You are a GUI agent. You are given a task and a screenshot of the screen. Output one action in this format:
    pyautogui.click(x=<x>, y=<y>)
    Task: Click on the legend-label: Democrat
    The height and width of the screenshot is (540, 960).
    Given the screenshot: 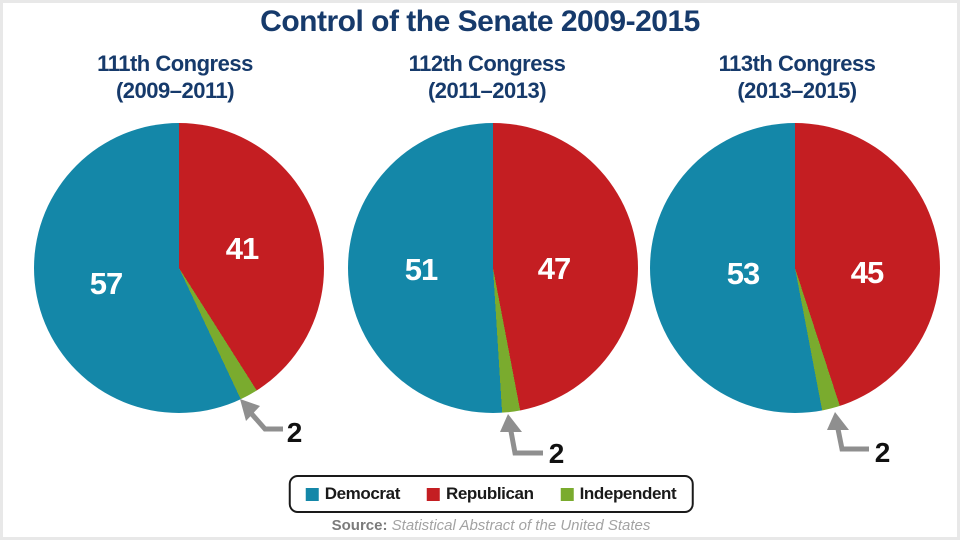 What is the action you would take?
    pyautogui.click(x=362, y=493)
    